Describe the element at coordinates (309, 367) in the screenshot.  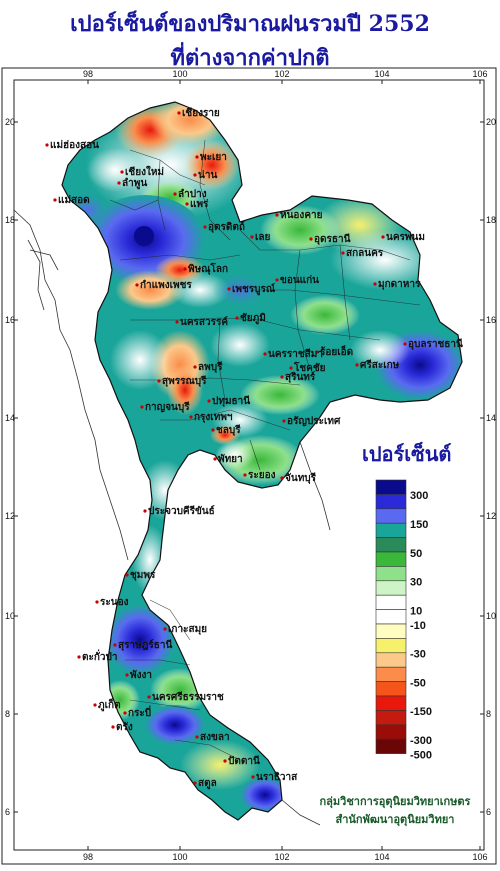
I see `city-label: โชคชัย` at that location.